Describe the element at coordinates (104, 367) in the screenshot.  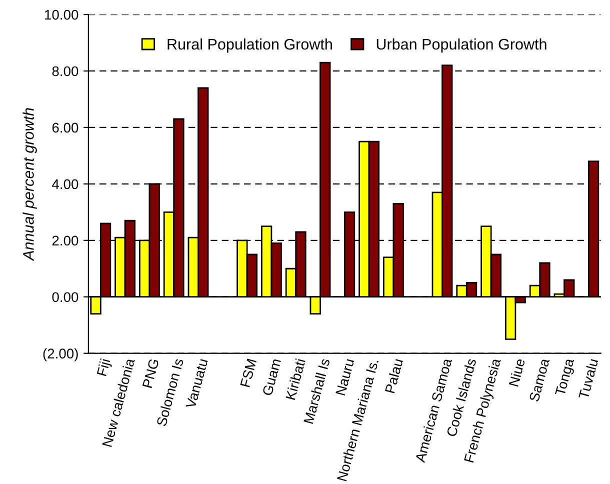
I see `x-tick-label: Fiji` at that location.